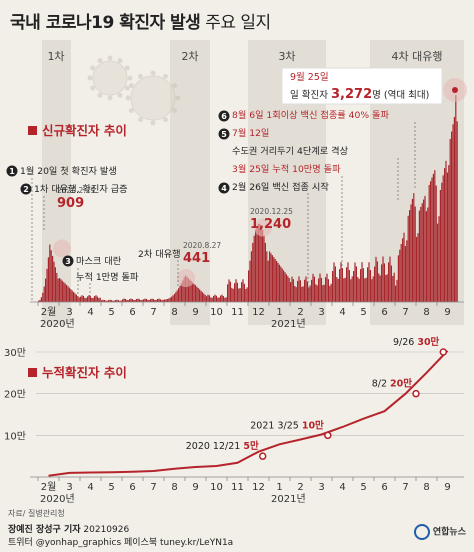 The image size is (474, 552). I want to click on cum-milestone-date: 2020 12/21, so click(215, 446).